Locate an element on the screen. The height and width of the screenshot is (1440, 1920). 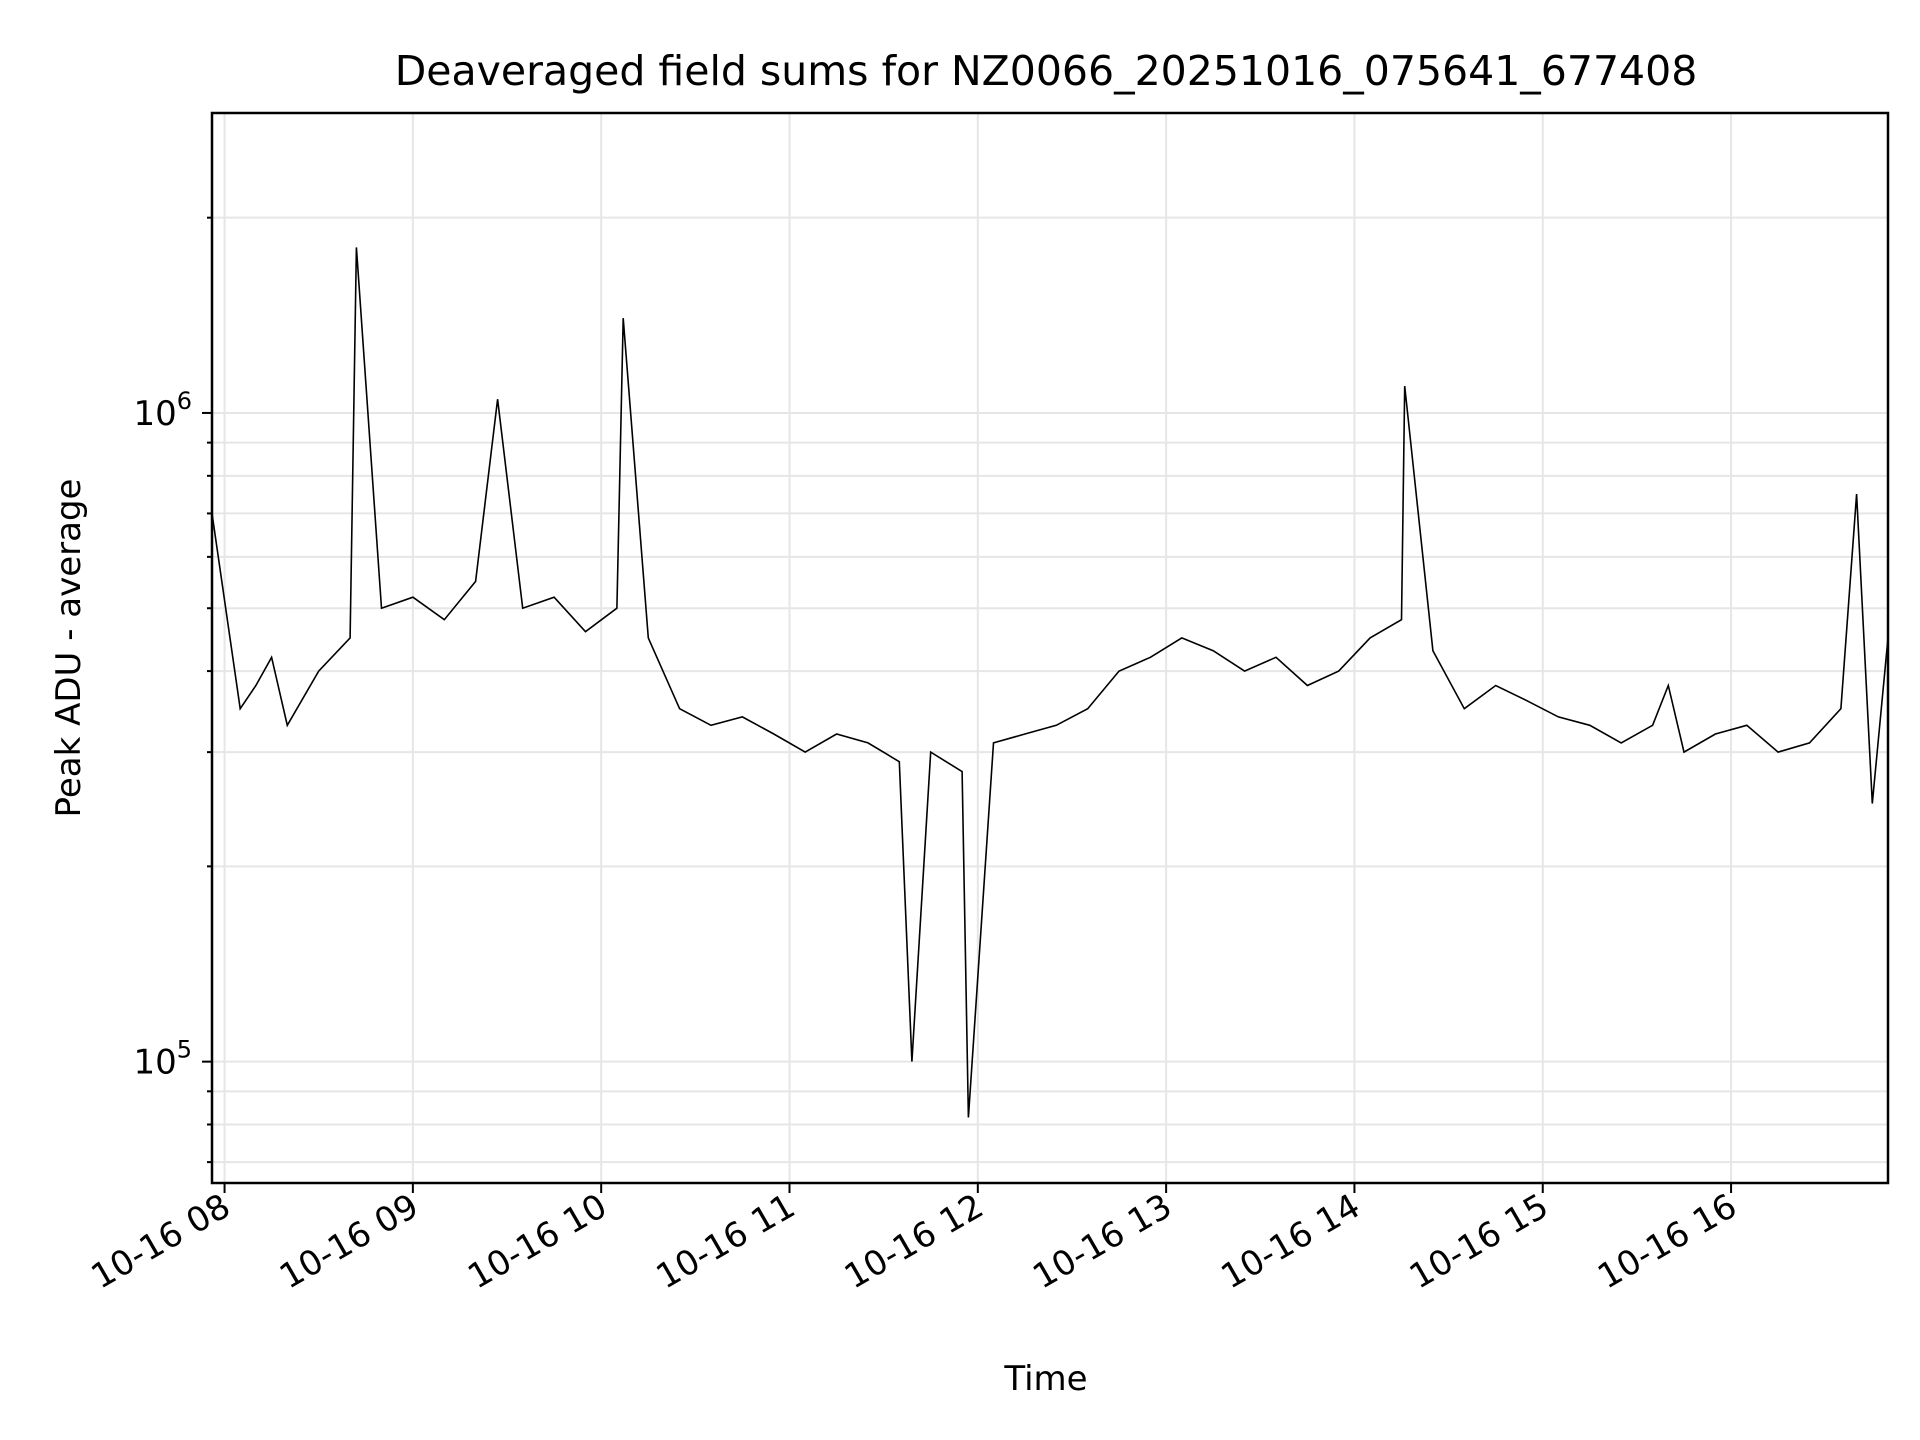
y-tick-labels: 10⁵ 10⁶ is located at coordinates (162, 735).